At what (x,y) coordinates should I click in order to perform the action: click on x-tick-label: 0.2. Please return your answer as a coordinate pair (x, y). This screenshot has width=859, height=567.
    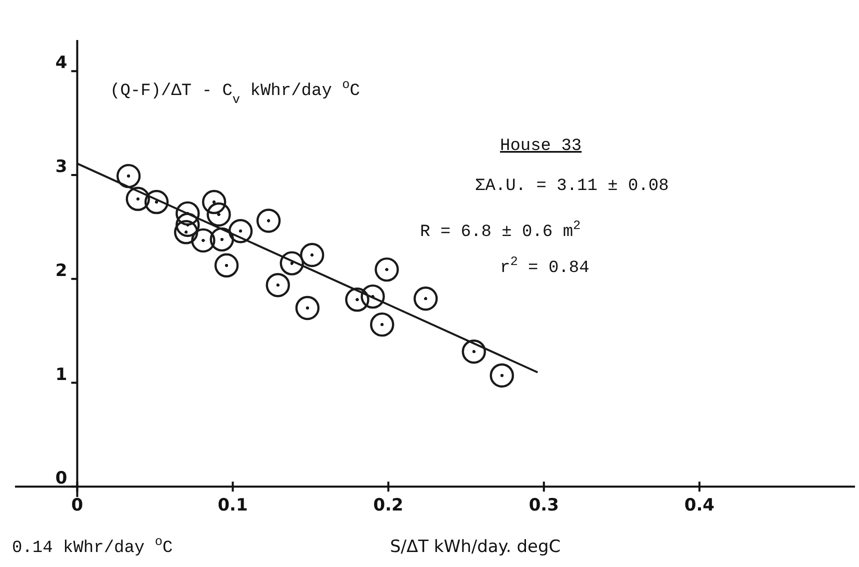
    Looking at the image, I should click on (388, 506).